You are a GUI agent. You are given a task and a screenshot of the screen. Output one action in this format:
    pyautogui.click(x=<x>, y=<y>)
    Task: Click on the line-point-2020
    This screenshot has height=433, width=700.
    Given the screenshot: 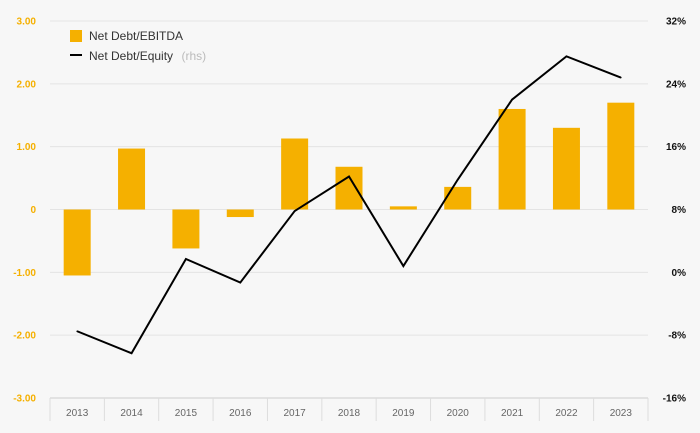 What is the action you would take?
    pyautogui.click(x=457, y=179)
    